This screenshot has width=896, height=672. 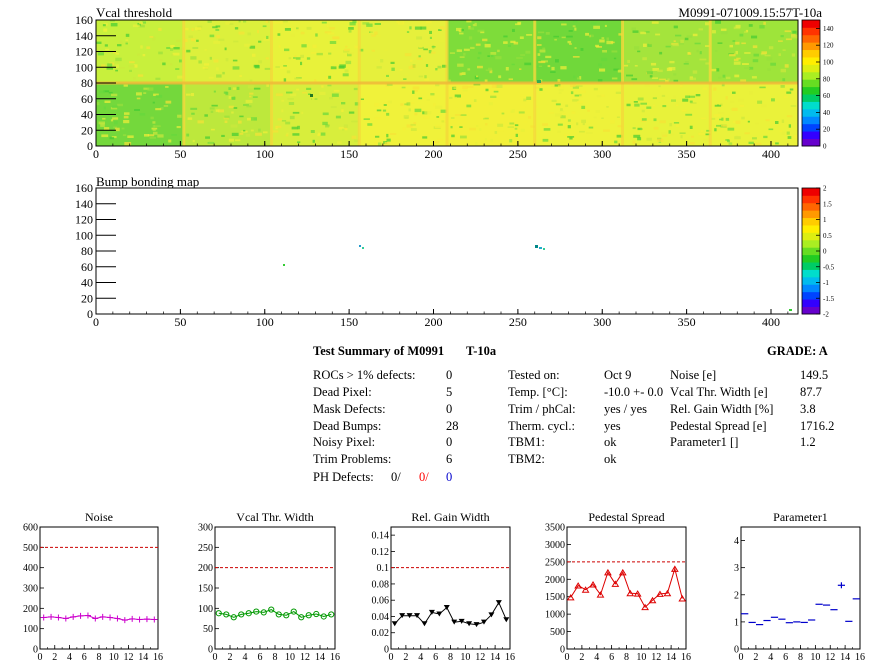 I want to click on colorbar-tick-label: 1.5, so click(x=827, y=204).